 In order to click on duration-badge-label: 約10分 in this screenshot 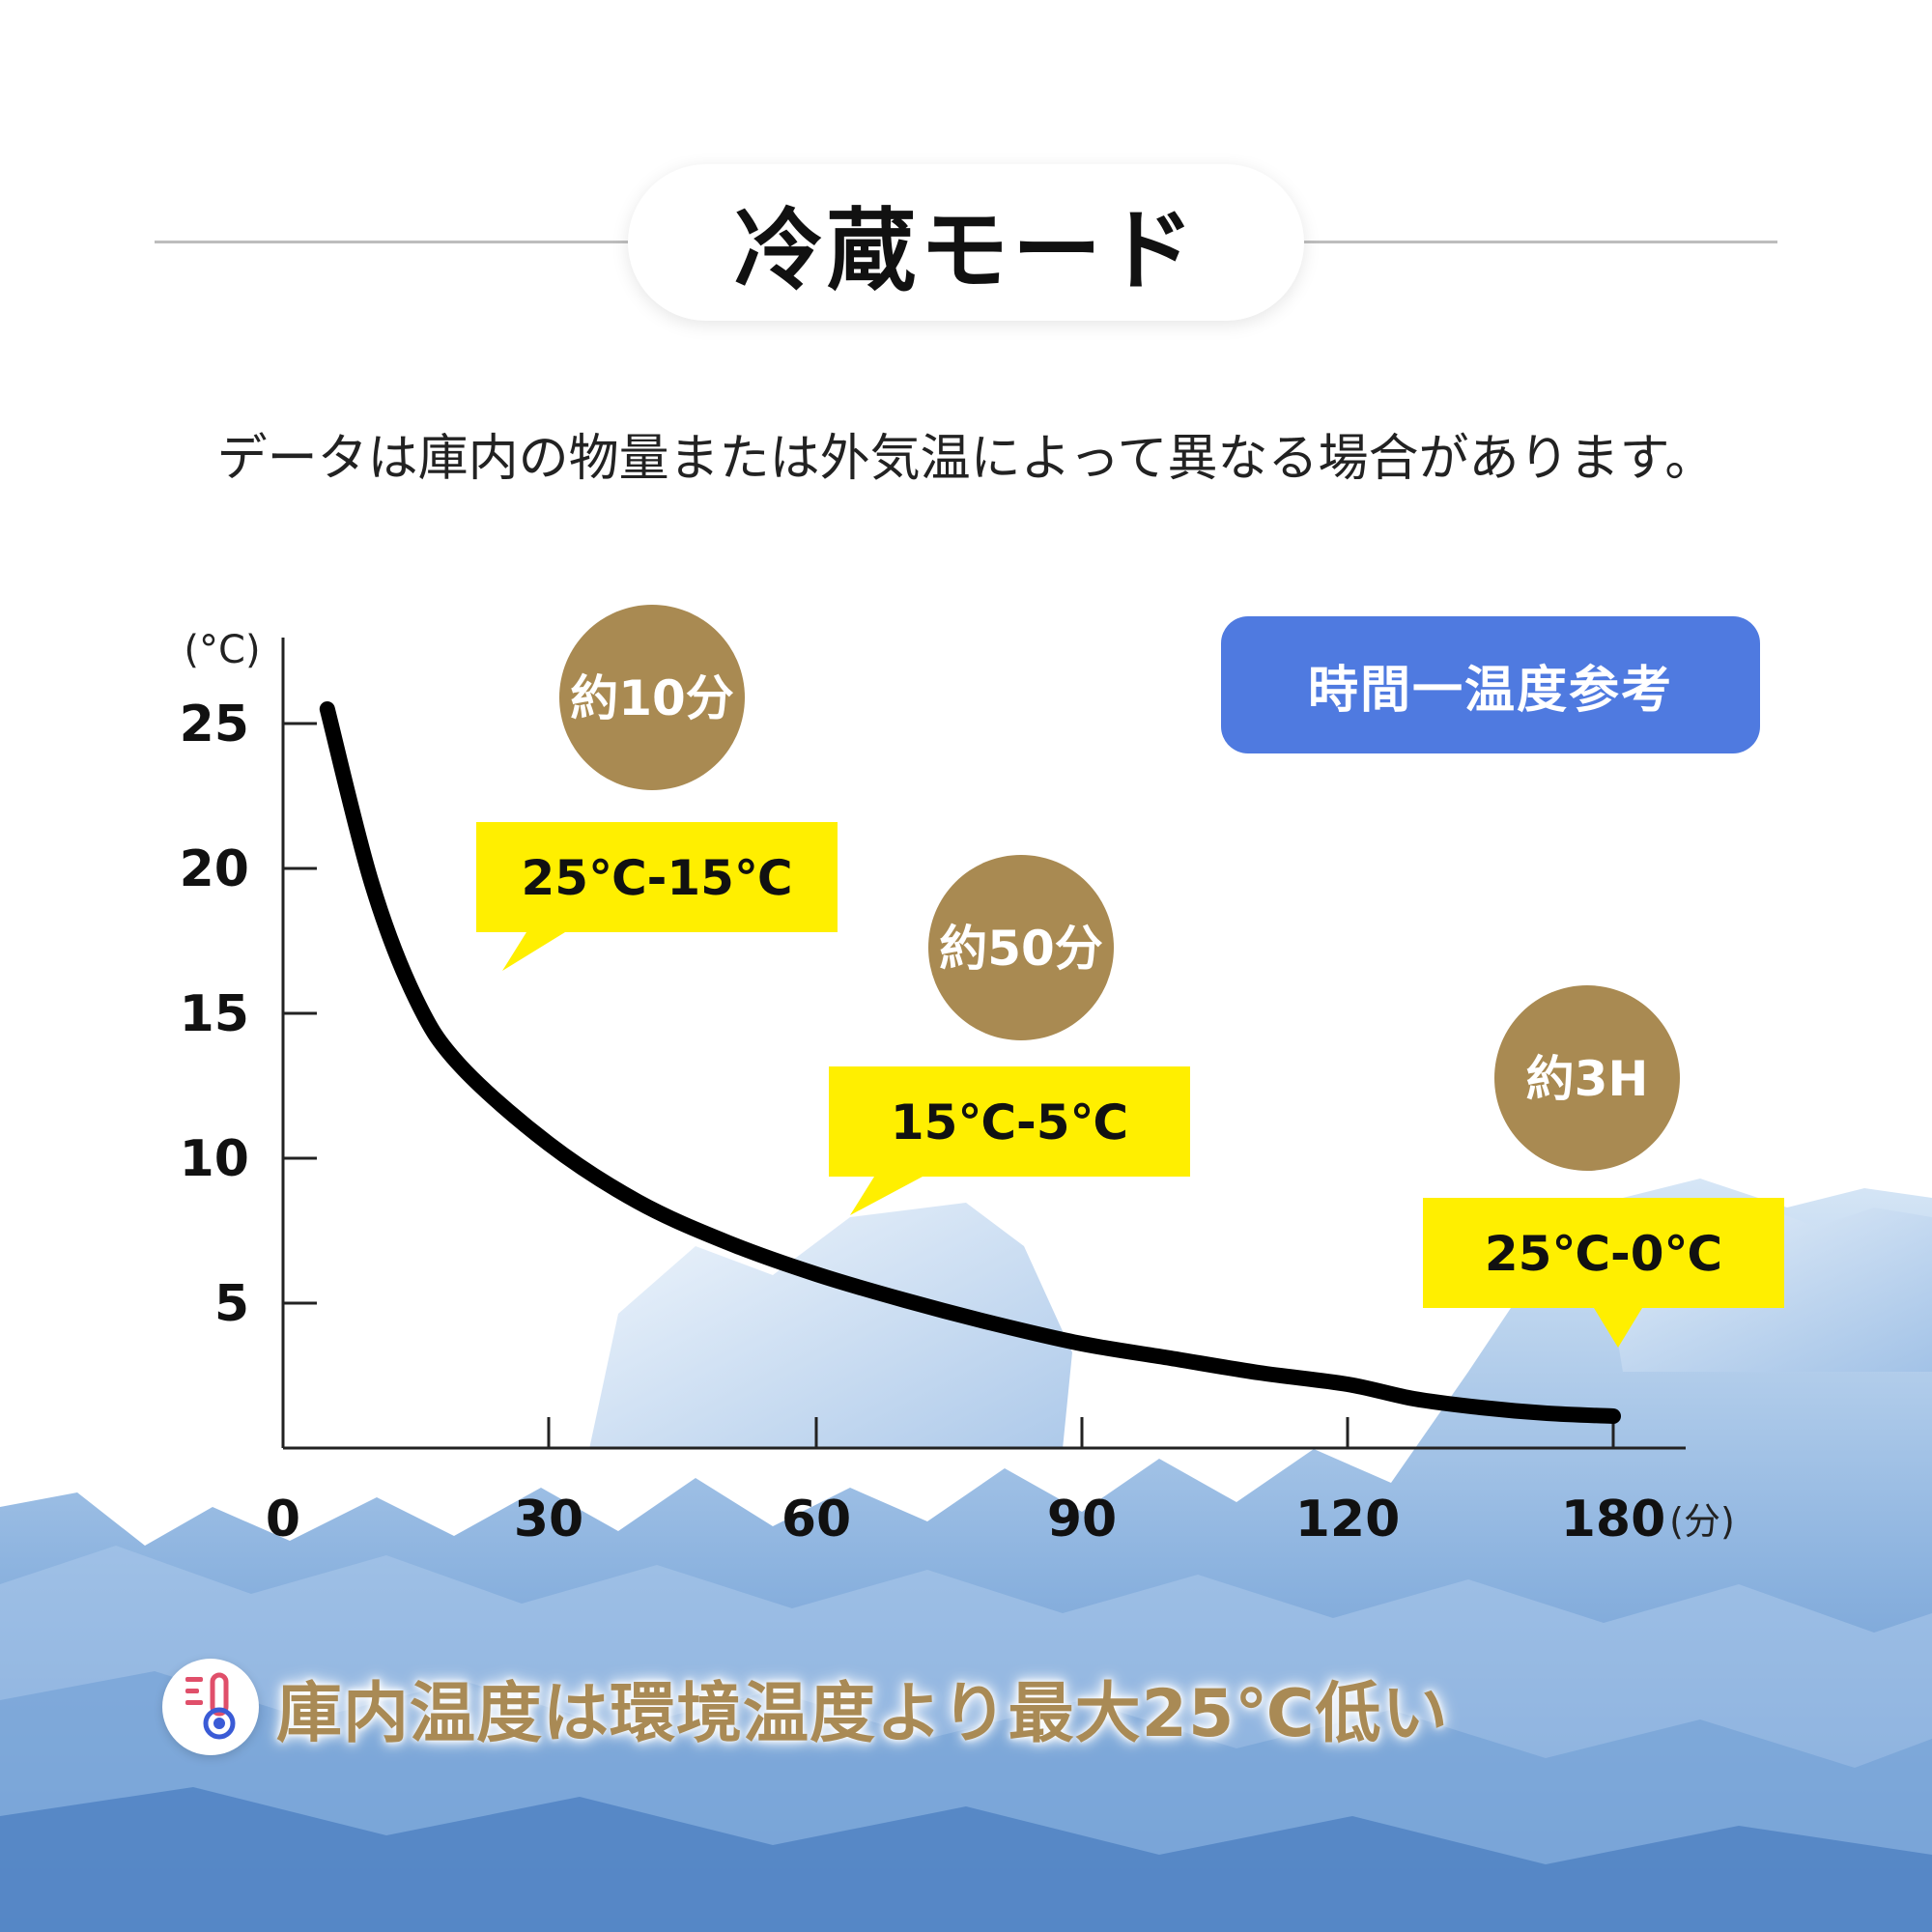, I will do `click(652, 698)`.